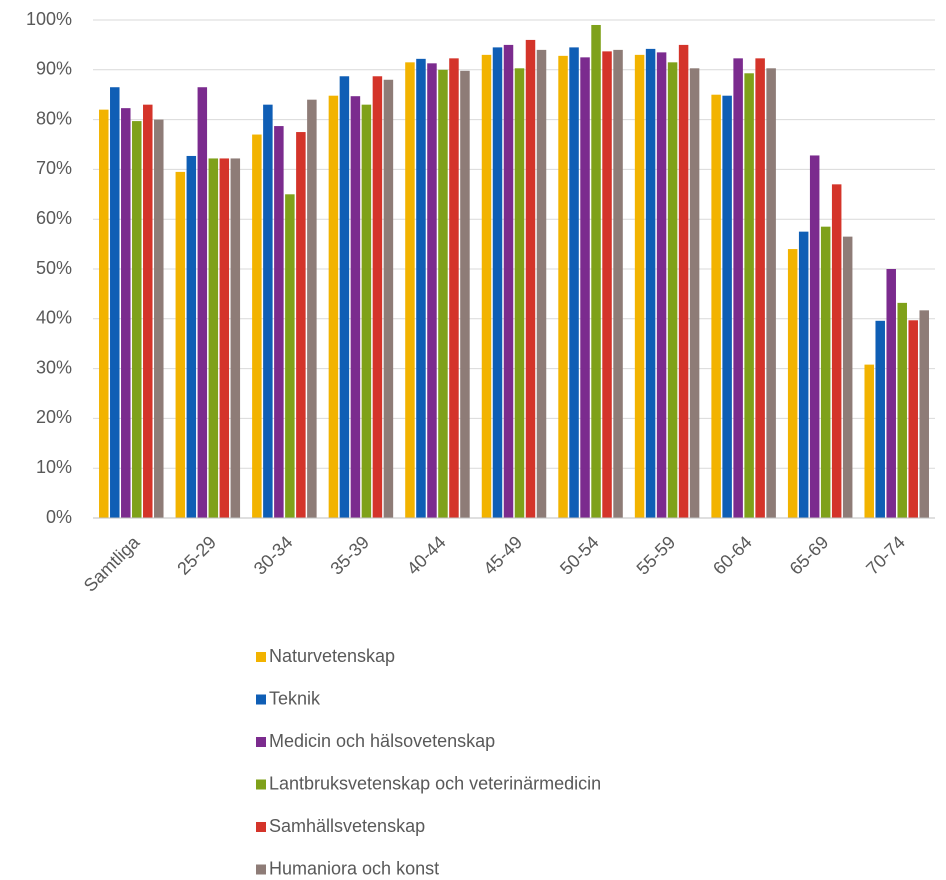  What do you see at coordinates (49, 19) in the screenshot?
I see `y-tick-label: 100%` at bounding box center [49, 19].